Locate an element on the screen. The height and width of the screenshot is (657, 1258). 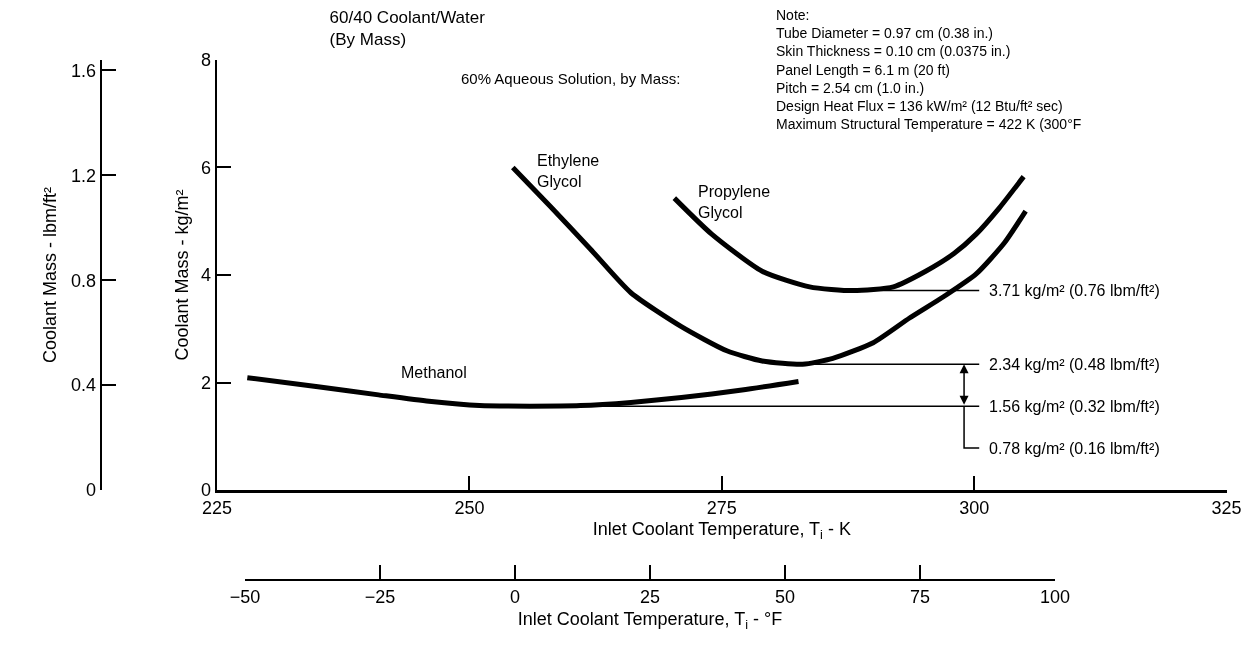
x-tick-label: 225 is located at coordinates (217, 508).